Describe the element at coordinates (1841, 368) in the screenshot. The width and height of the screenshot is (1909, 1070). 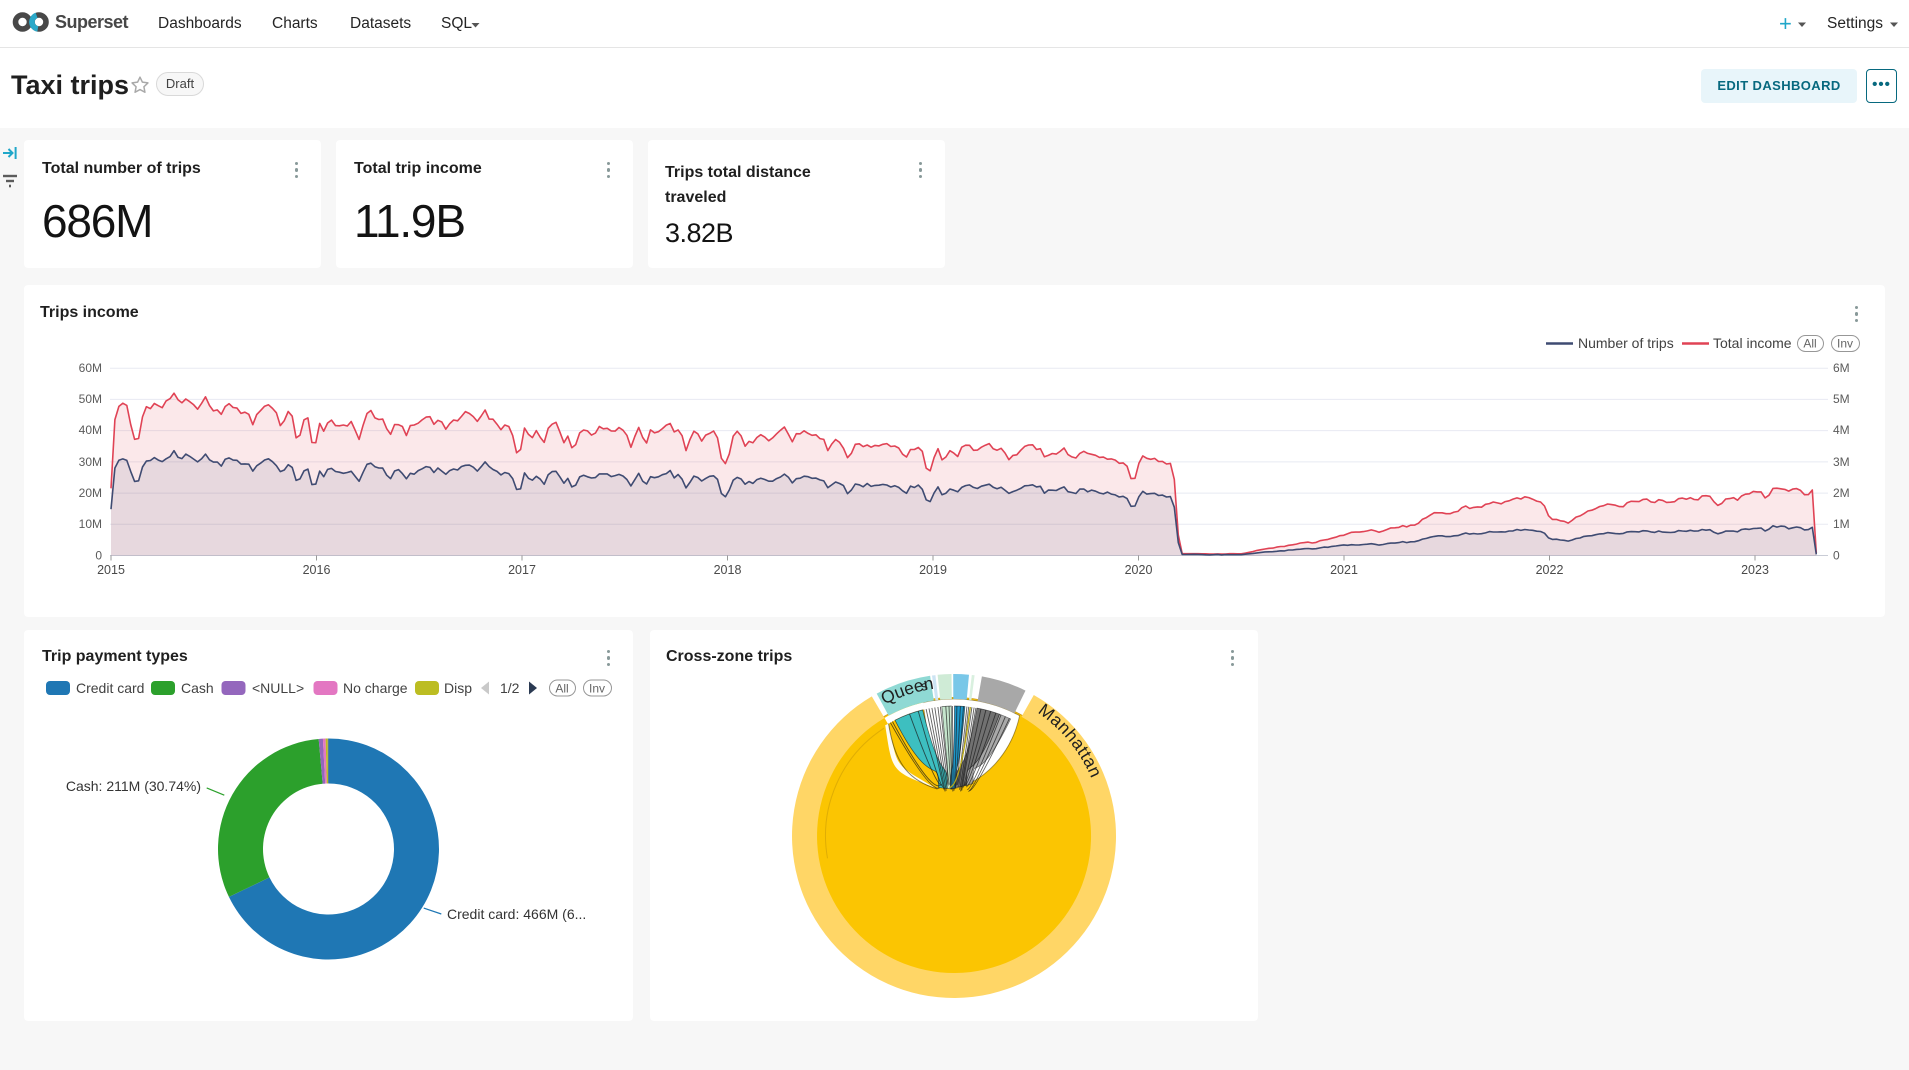
I see `svg-text: 6M` at that location.